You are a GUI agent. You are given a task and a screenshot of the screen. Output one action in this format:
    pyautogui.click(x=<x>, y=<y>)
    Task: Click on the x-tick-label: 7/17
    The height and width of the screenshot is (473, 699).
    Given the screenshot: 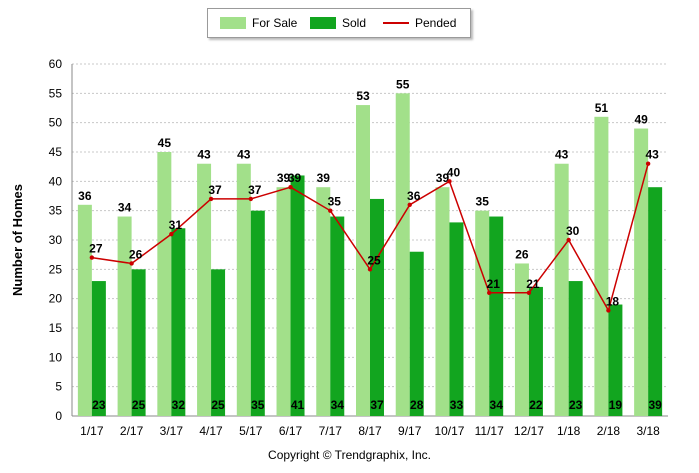 What is the action you would take?
    pyautogui.click(x=331, y=431)
    